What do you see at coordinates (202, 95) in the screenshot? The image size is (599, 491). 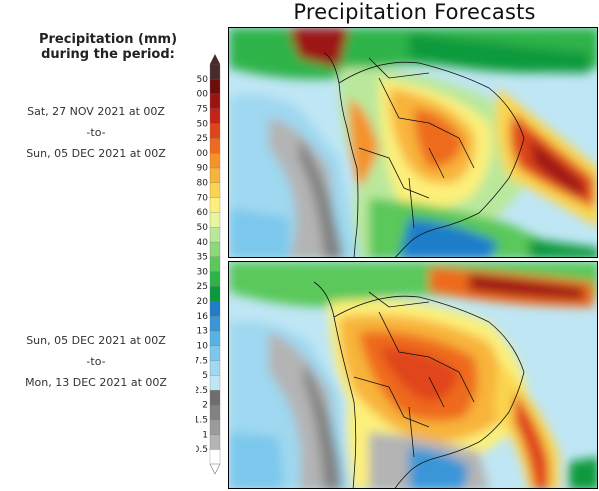 I see `colorbar-tick-label: 200` at bounding box center [202, 95].